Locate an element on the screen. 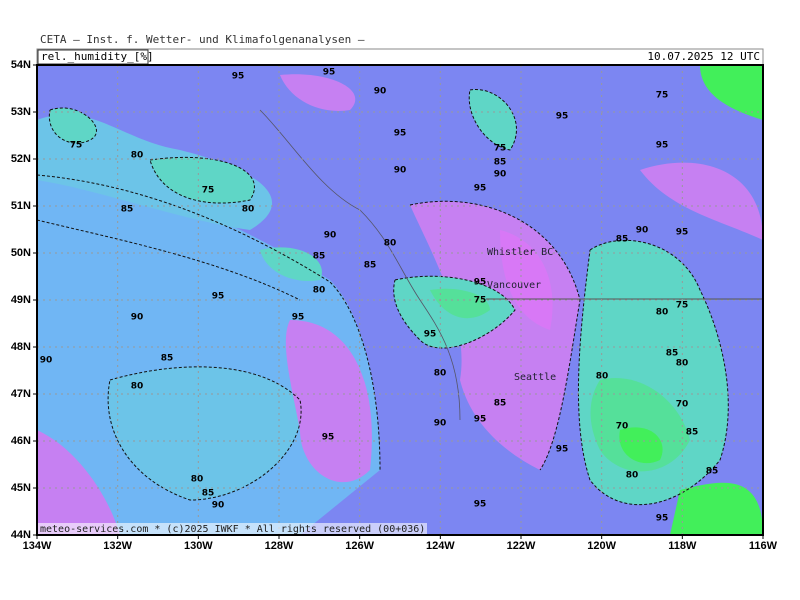 Image resolution: width=800 pixels, height=600 pixels. lat-label: 53N is located at coordinates (21, 112).